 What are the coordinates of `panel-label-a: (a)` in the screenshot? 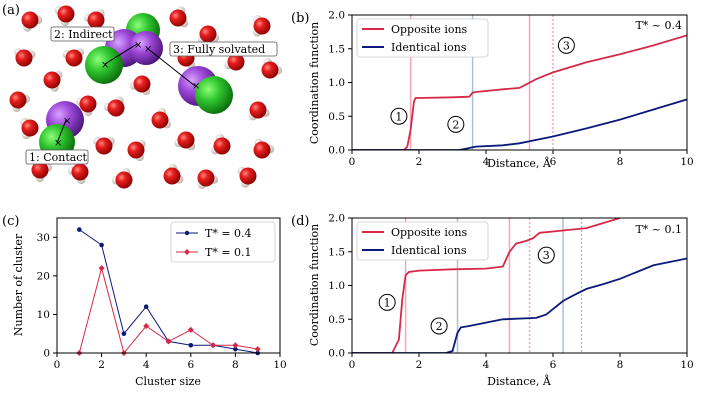 It's located at (11, 10).